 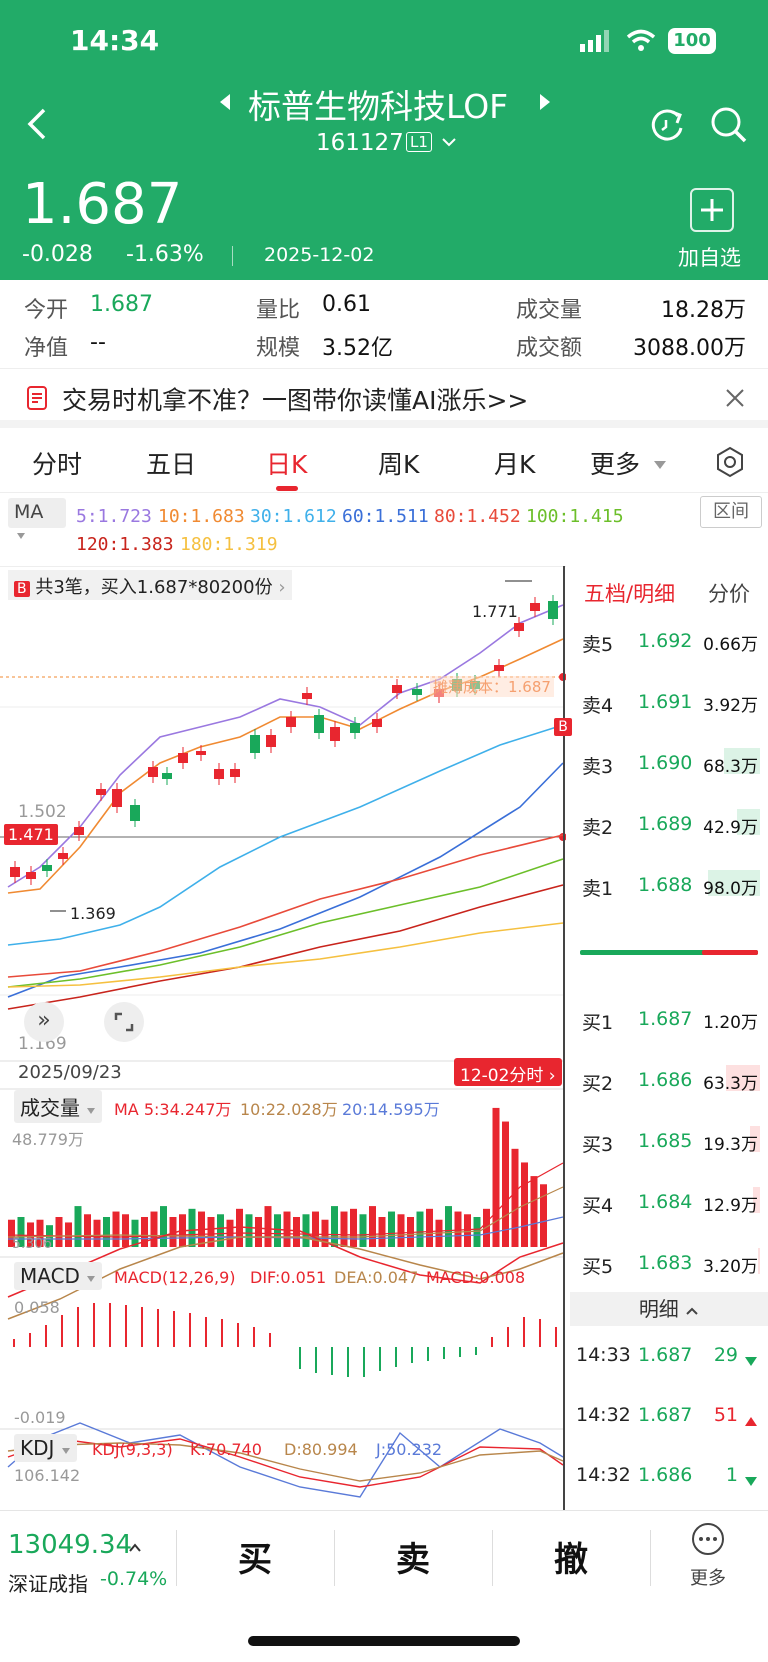 What do you see at coordinates (670, 1158) in the screenshot?
I see `bid-row-3: 买3 1.685 19.3万` at bounding box center [670, 1158].